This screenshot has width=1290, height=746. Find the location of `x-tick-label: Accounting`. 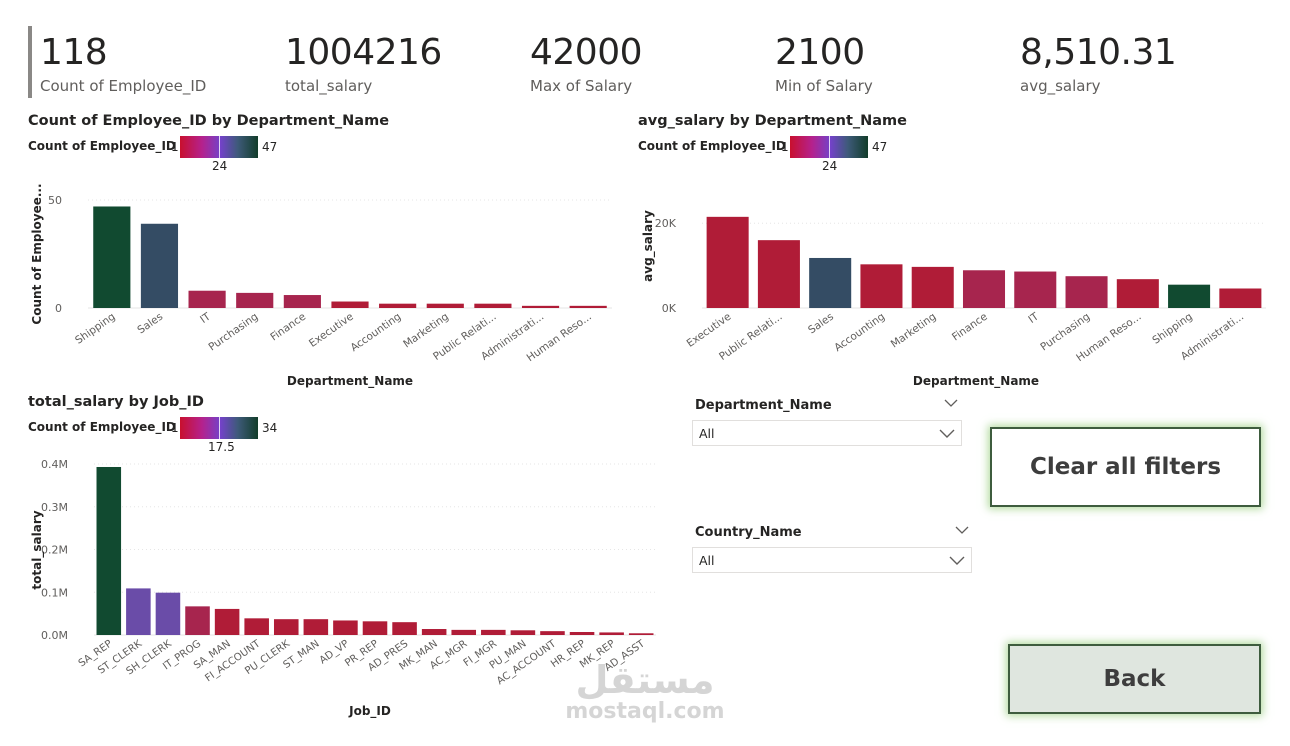

x-tick-label: Accounting is located at coordinates (375, 332).